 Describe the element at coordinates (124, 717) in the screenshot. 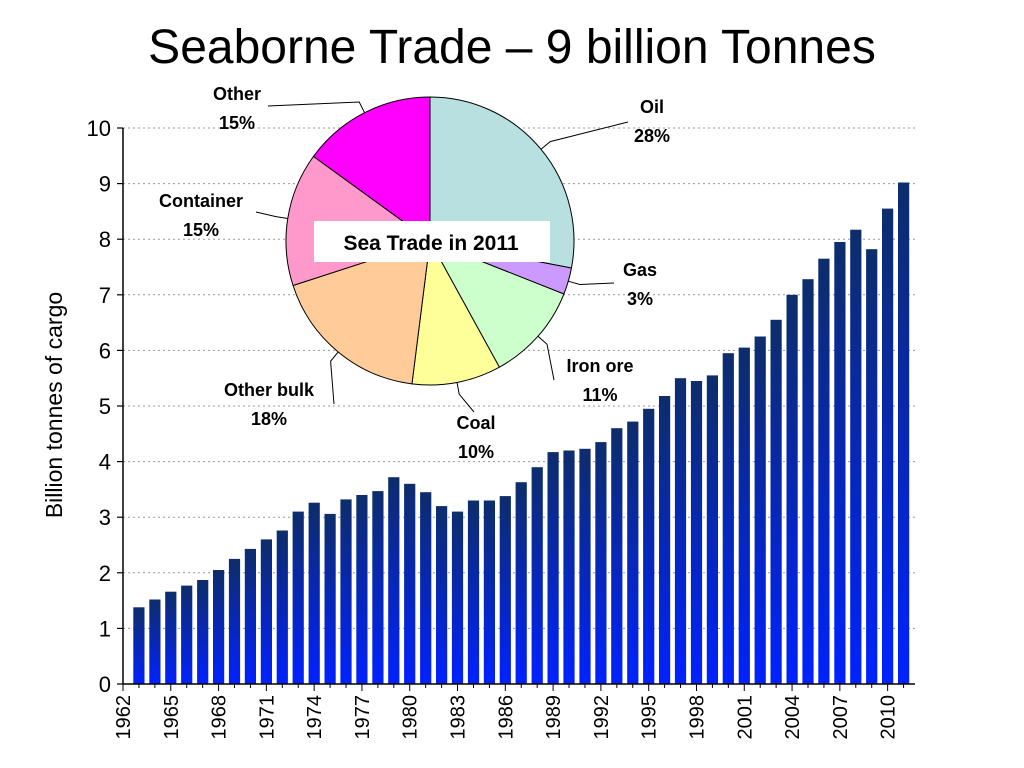

I see `x-tick-label: 1962` at that location.